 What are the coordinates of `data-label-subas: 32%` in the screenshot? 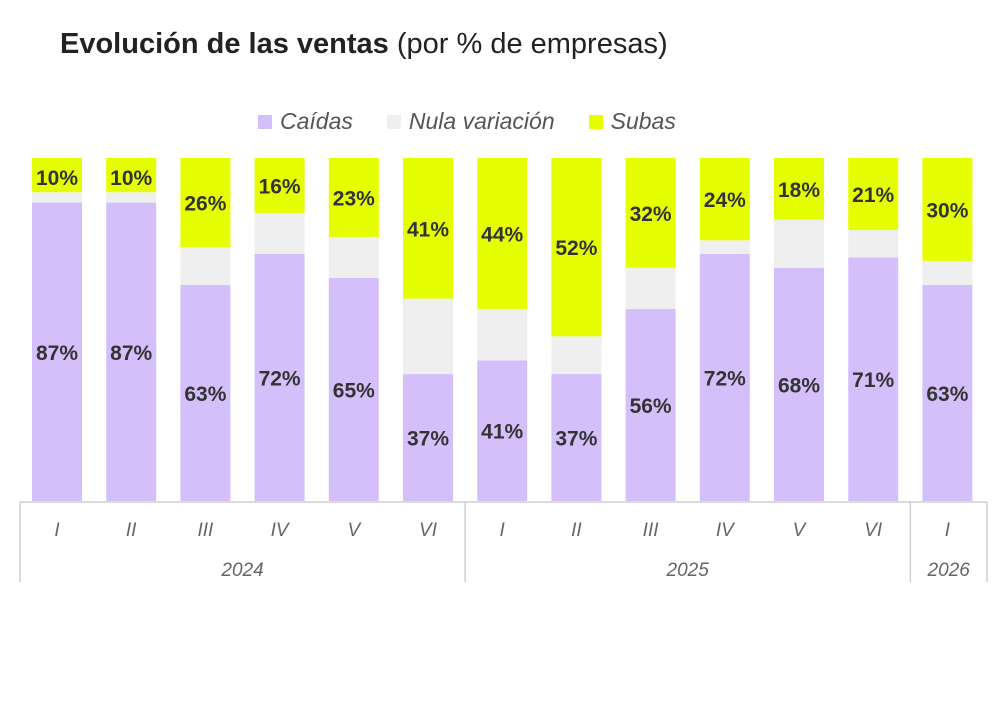 It's located at (651, 214).